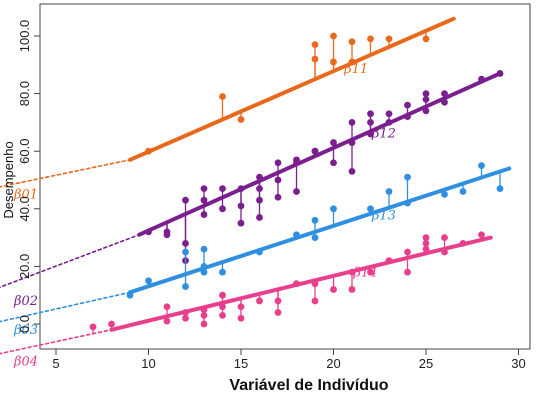 This screenshot has height=401, width=547. Describe the element at coordinates (383, 133) in the screenshot. I see `slope-annotation: β12` at that location.